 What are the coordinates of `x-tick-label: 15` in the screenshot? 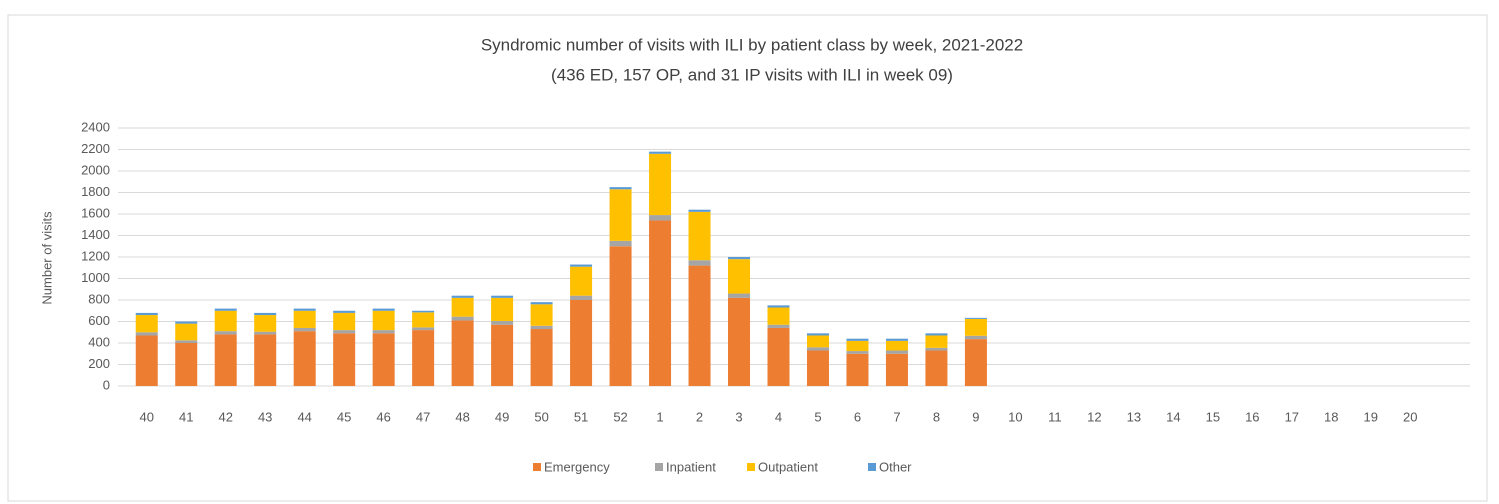 It's located at (1213, 416).